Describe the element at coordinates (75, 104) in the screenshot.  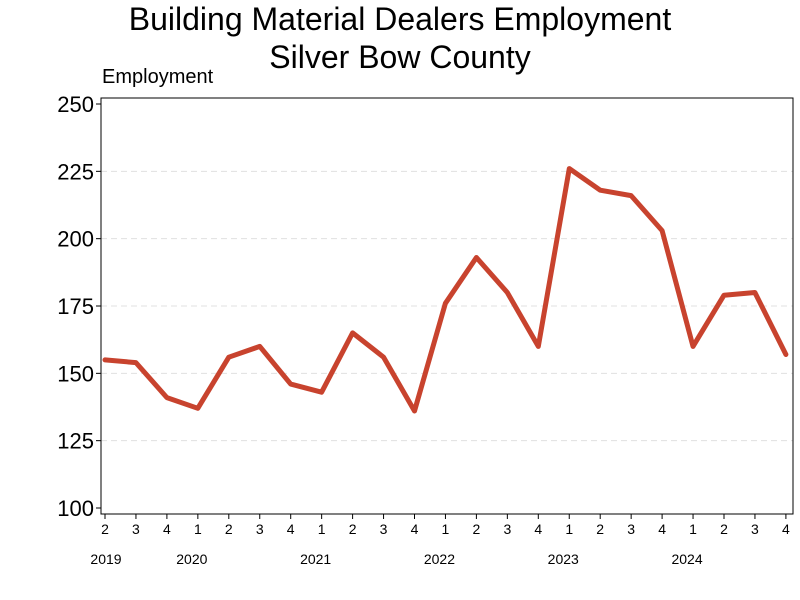
I see `y-tick-label: 250` at that location.